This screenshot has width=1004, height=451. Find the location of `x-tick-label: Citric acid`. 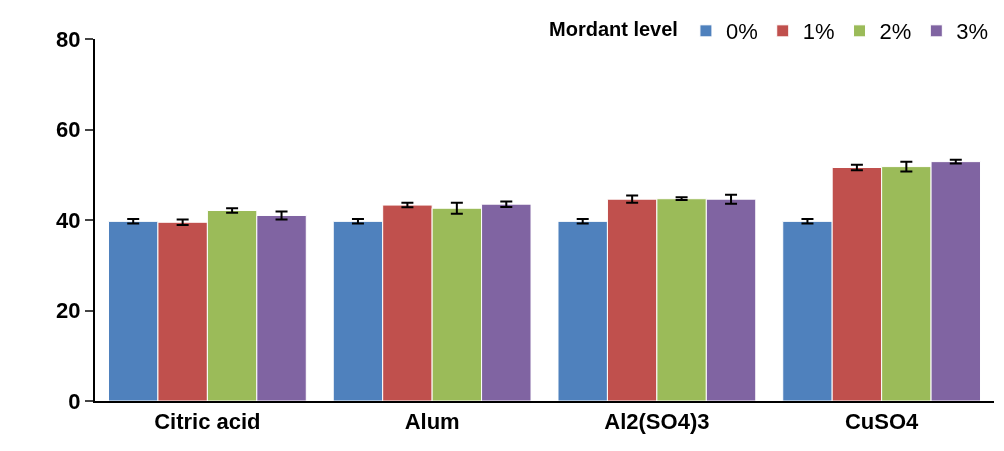

x-tick-label: Citric acid is located at coordinates (207, 422).